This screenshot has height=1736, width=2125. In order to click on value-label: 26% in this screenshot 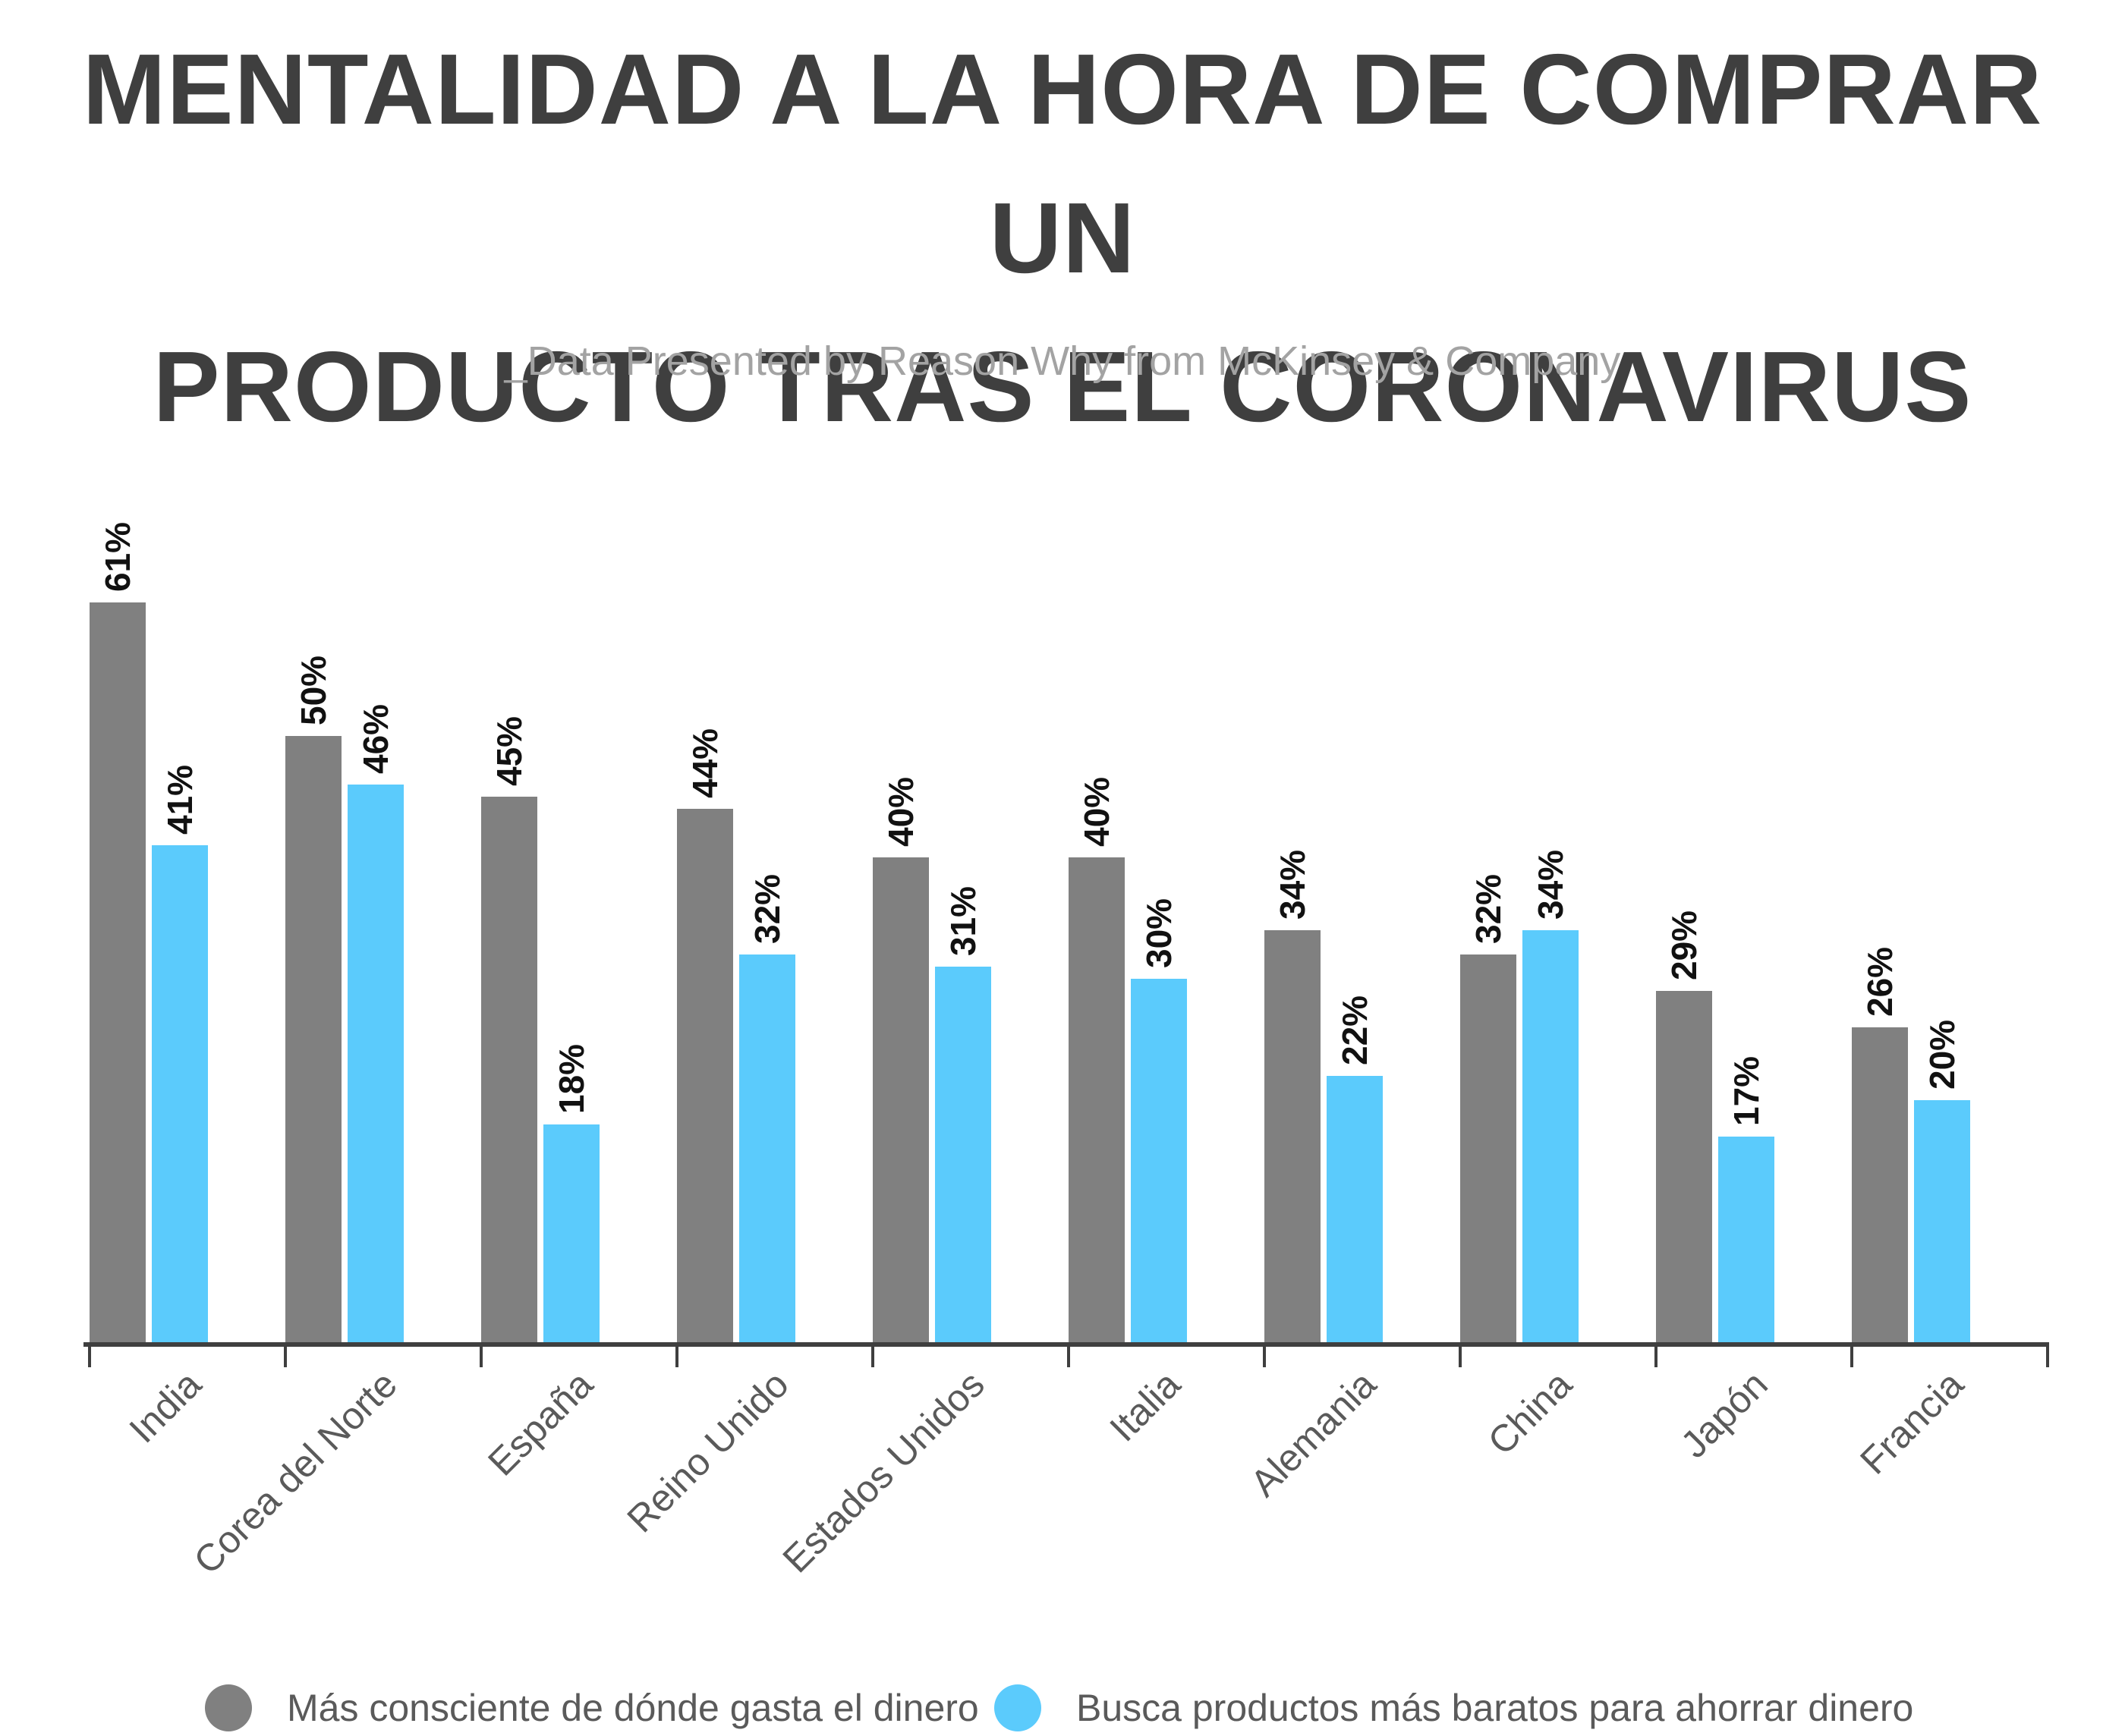, I will do `click(1880, 982)`.